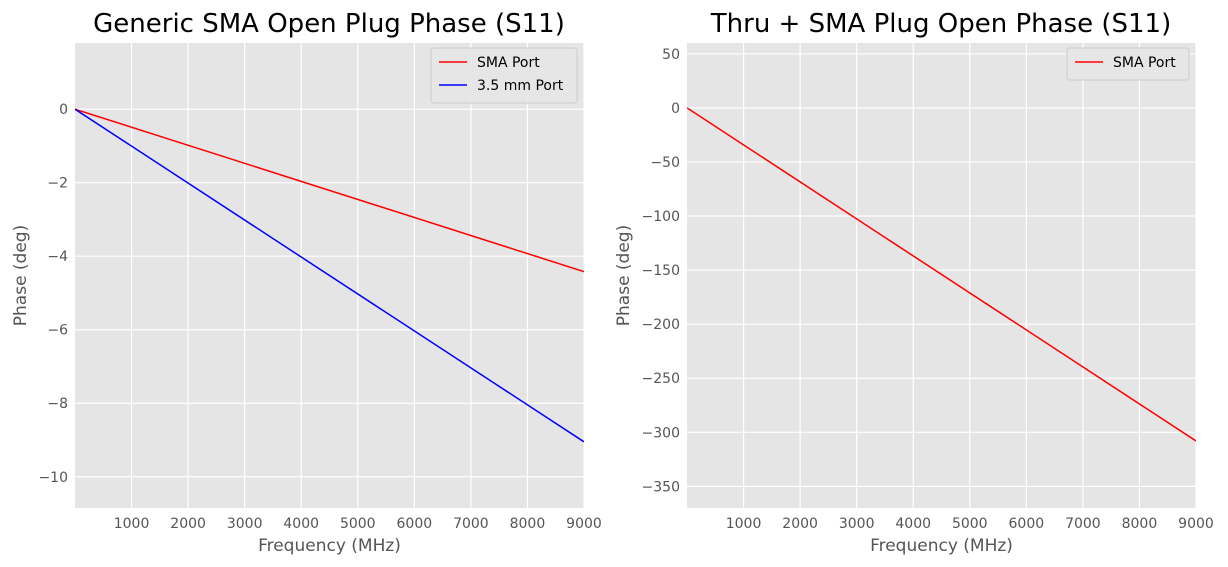 The width and height of the screenshot is (1228, 567). I want to click on chart-title: Generic SMA Open Plug Phase (S11), so click(329, 24).